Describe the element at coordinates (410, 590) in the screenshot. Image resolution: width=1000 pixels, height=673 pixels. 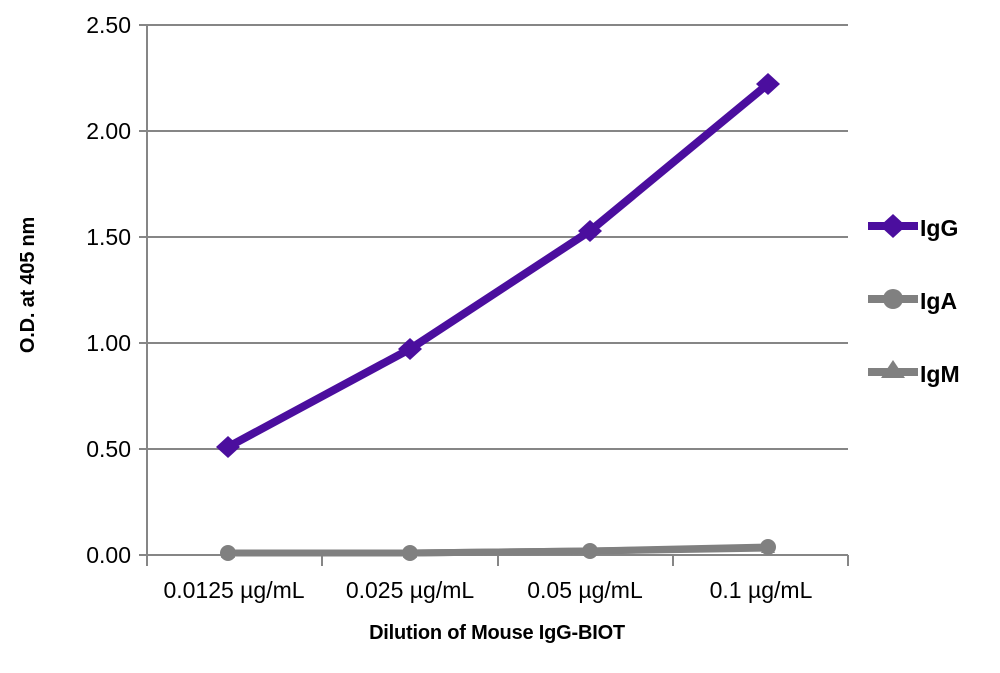
I see `x-tick-label-1: 0.025 µg/mL` at that location.